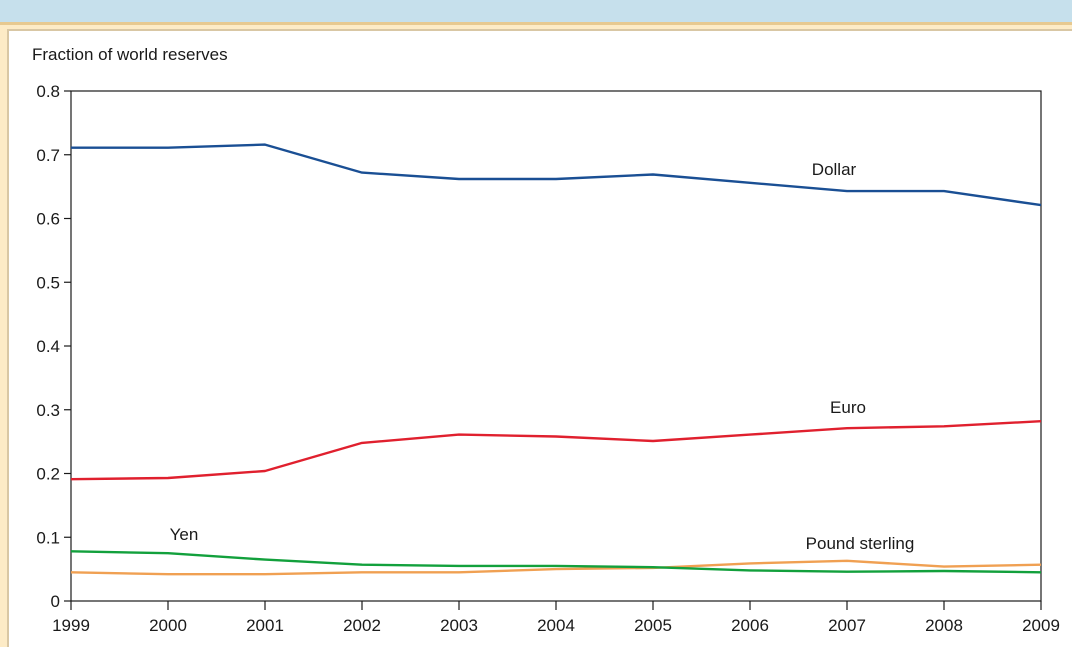  What do you see at coordinates (265, 625) in the screenshot?
I see `x-tick-label: 2001` at bounding box center [265, 625].